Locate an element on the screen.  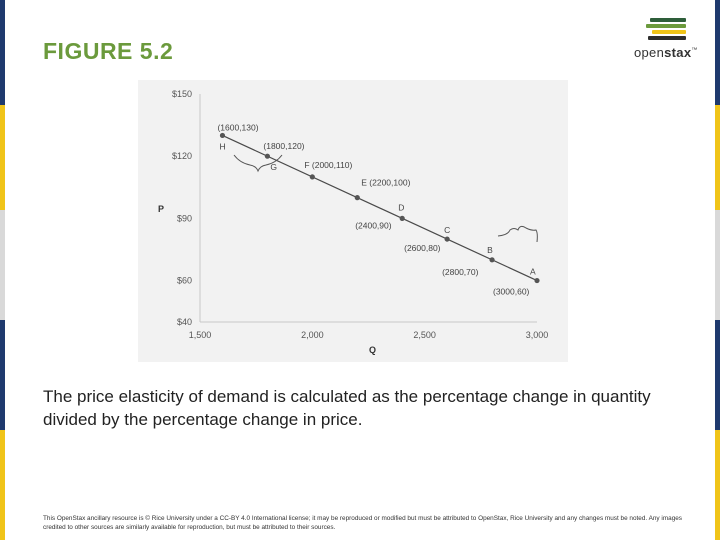
figure-title: FIGURE 5.2 is located at coordinates (108, 51).